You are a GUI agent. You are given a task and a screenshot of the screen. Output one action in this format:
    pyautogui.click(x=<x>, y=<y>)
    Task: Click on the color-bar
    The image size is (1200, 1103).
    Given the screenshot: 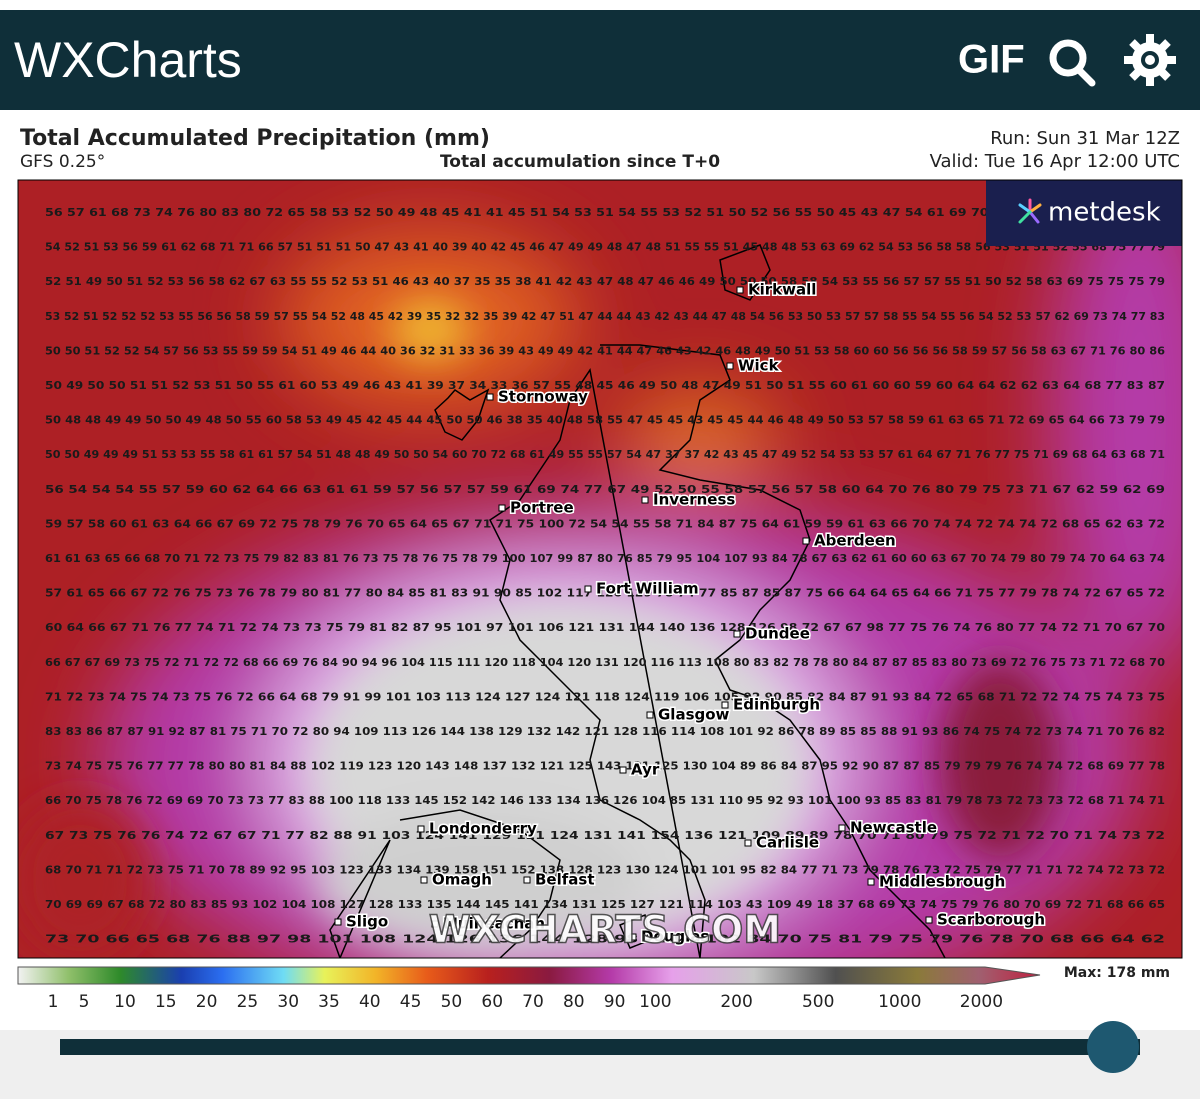 What is the action you would take?
    pyautogui.click(x=529, y=975)
    